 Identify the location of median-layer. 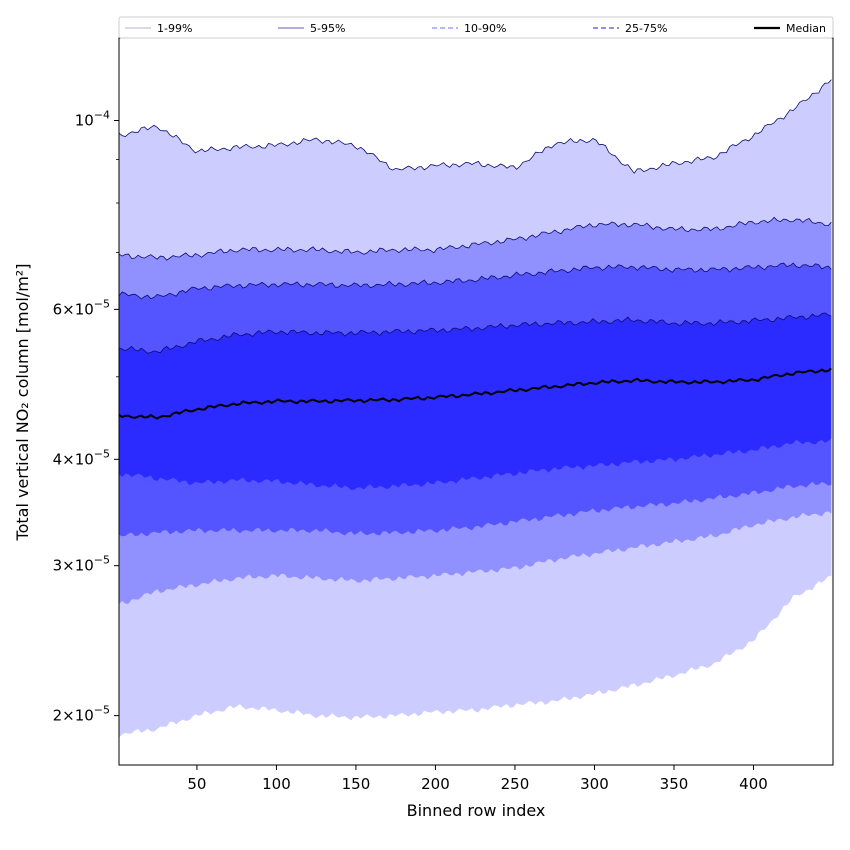
(475, 393).